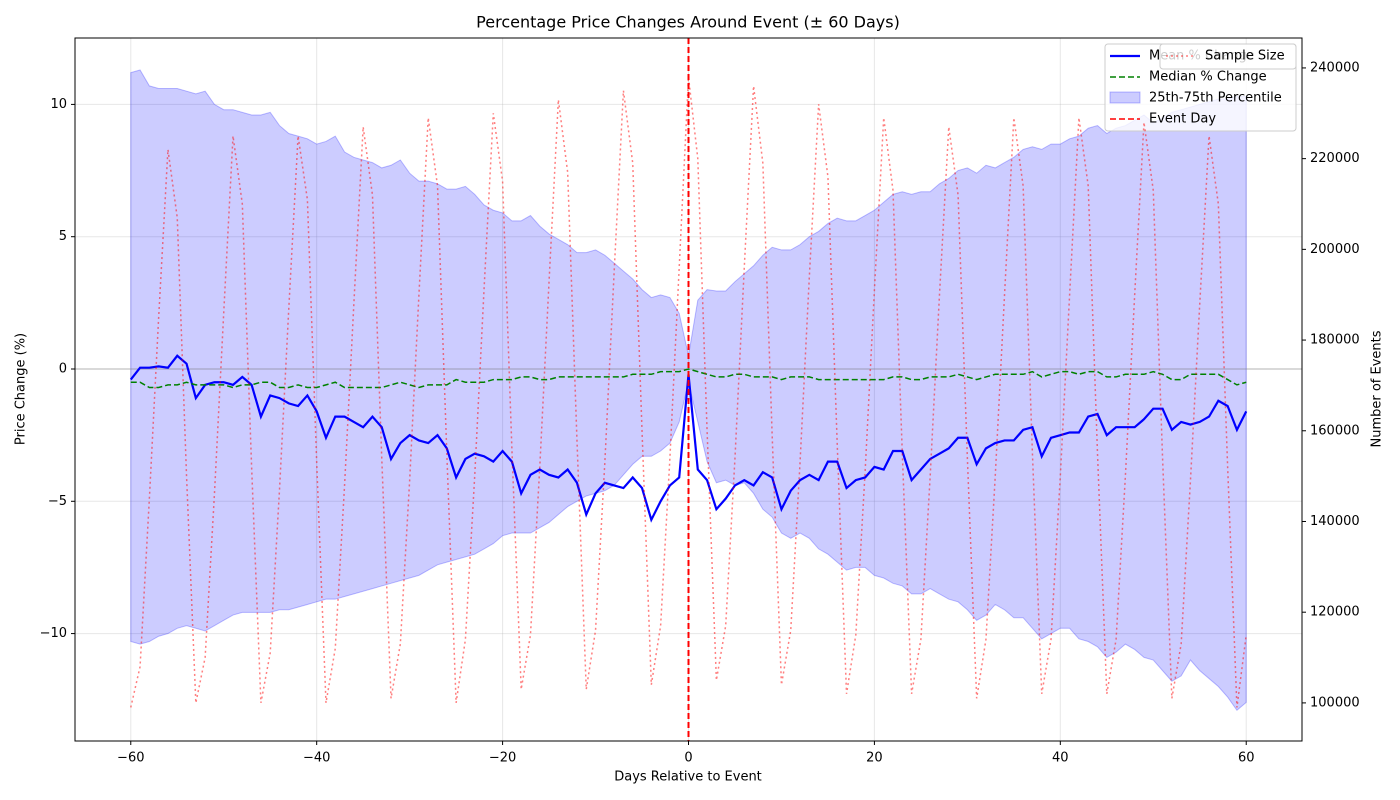 The image size is (1400, 800). What do you see at coordinates (1182, 119) in the screenshot?
I see `legend-label: Event Day` at bounding box center [1182, 119].